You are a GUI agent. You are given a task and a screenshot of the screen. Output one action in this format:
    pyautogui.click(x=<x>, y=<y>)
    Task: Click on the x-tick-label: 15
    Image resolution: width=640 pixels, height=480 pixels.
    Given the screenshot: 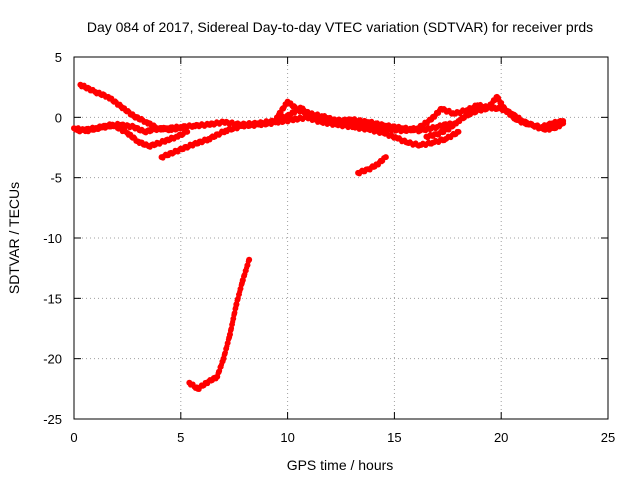 What is the action you would take?
    pyautogui.click(x=394, y=437)
    